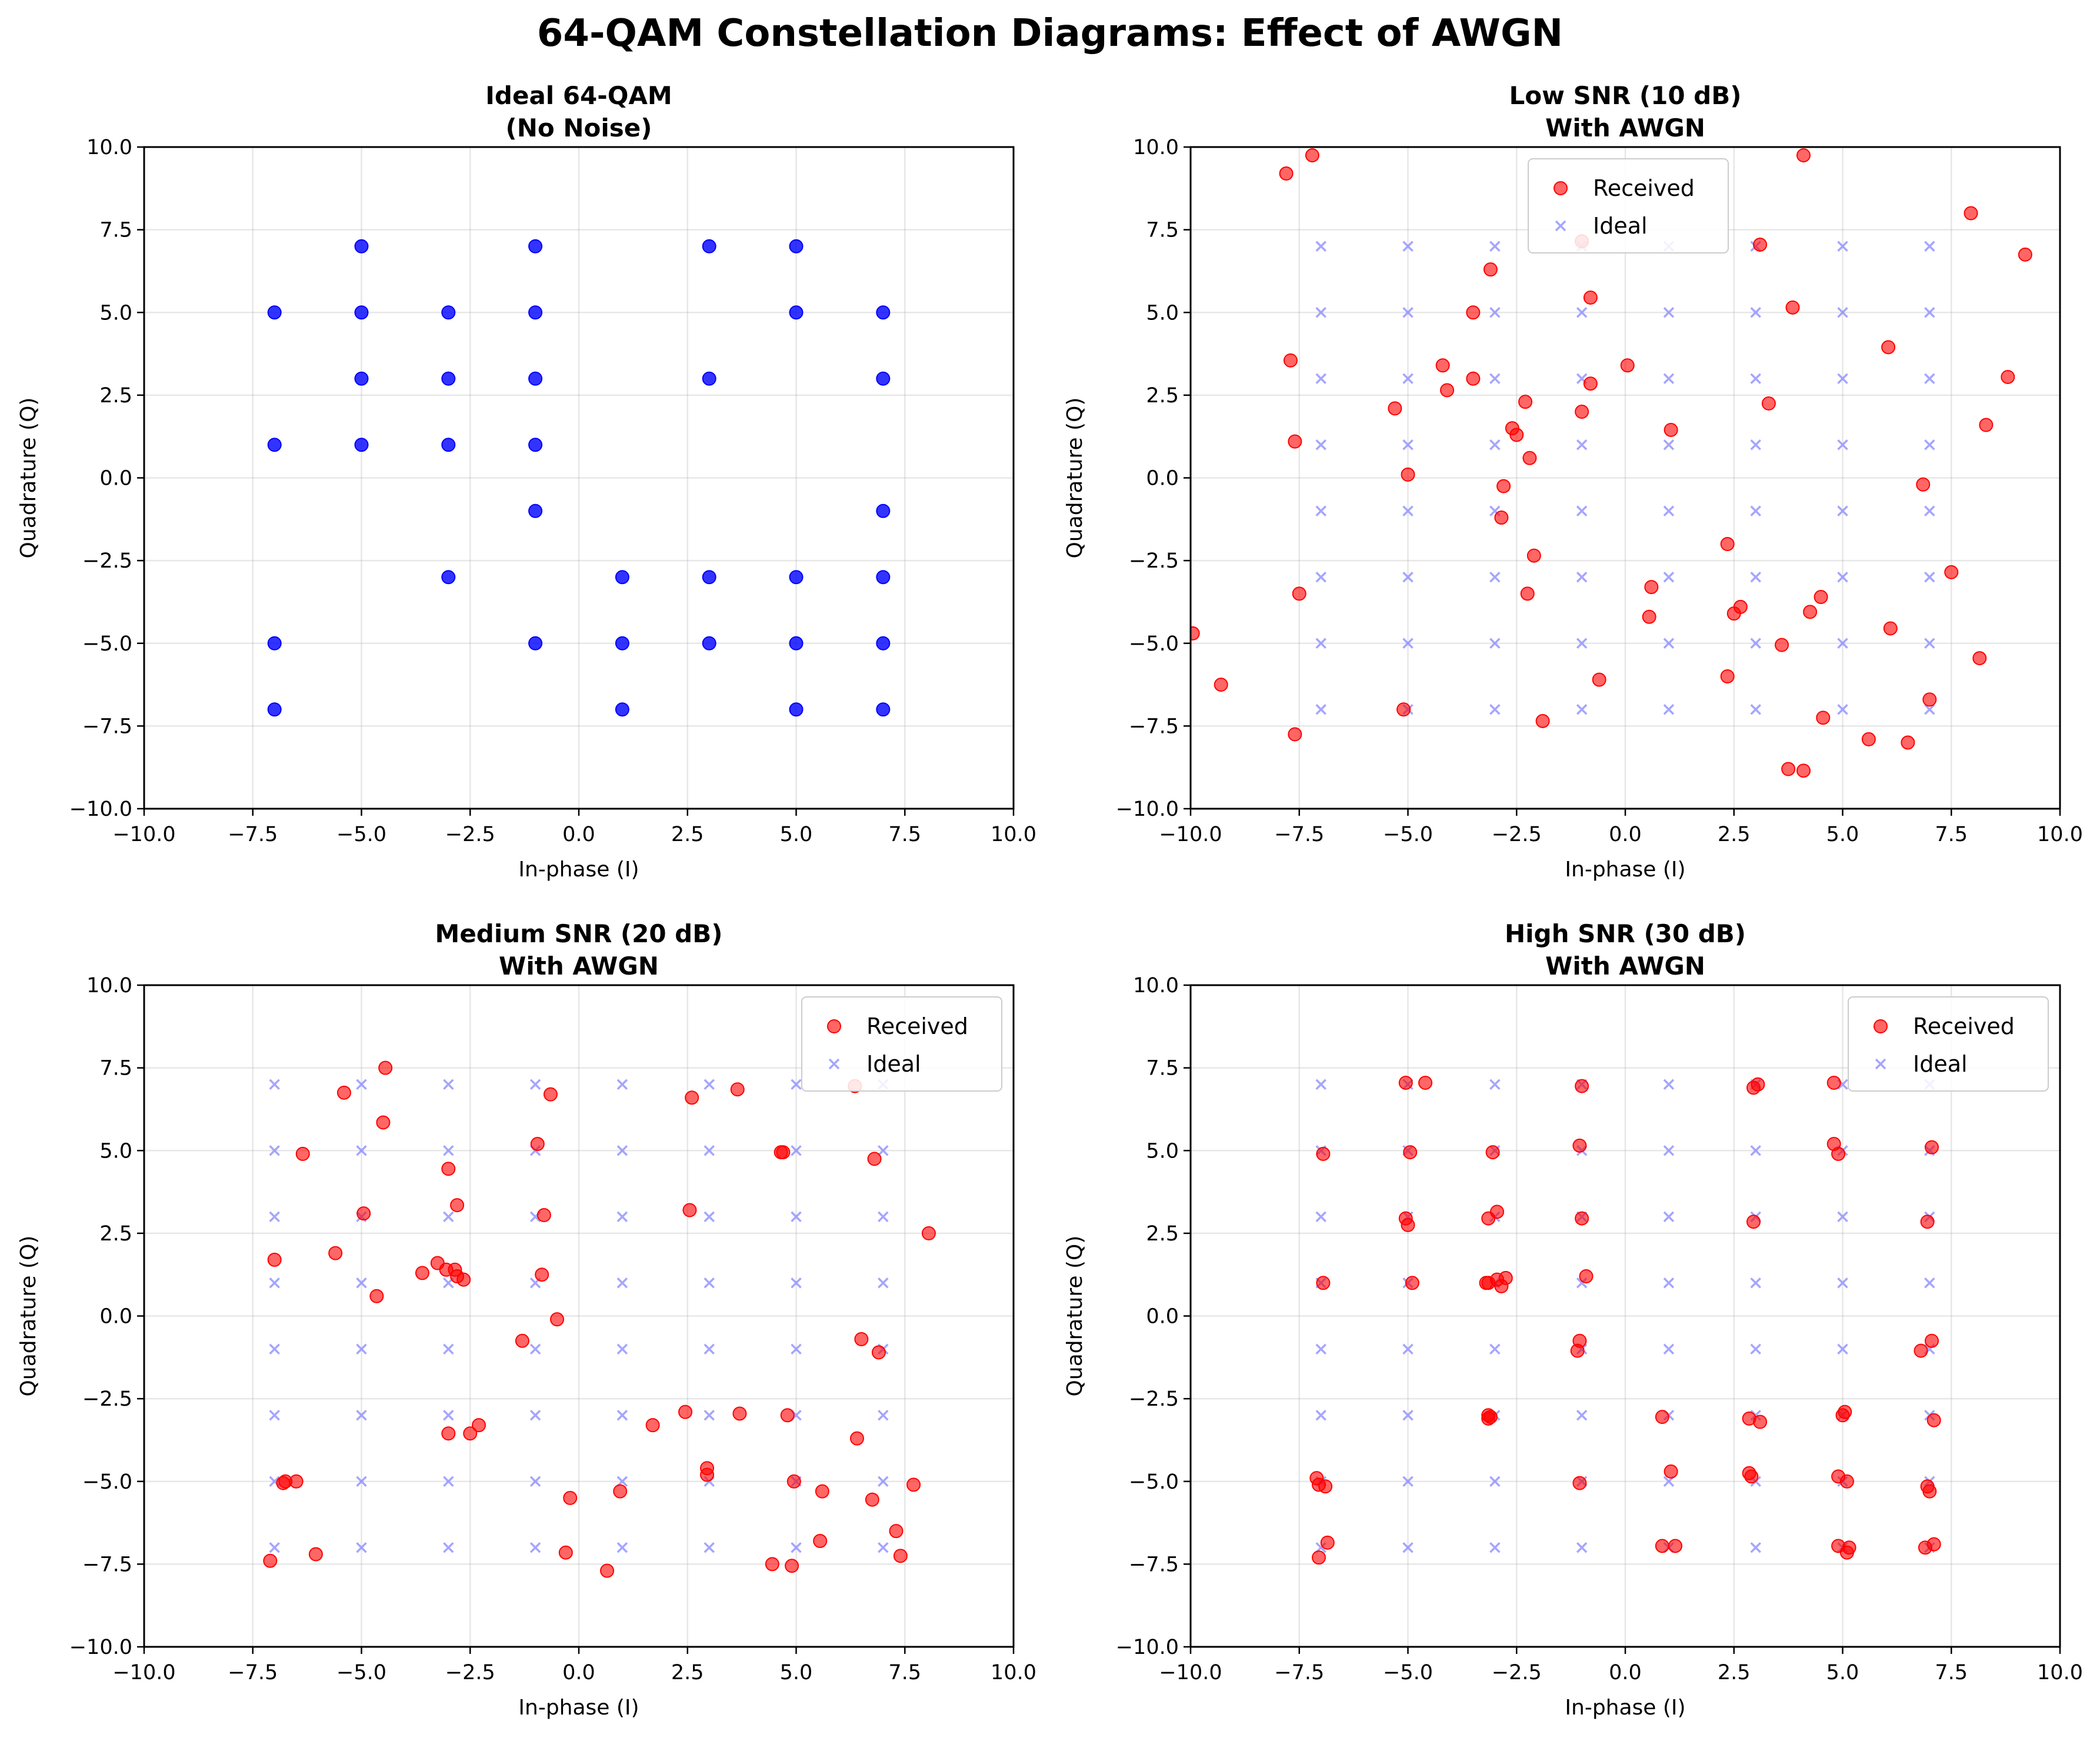 This screenshot has height=1738, width=2100. I want to click on legend-label: Received, so click(1644, 188).